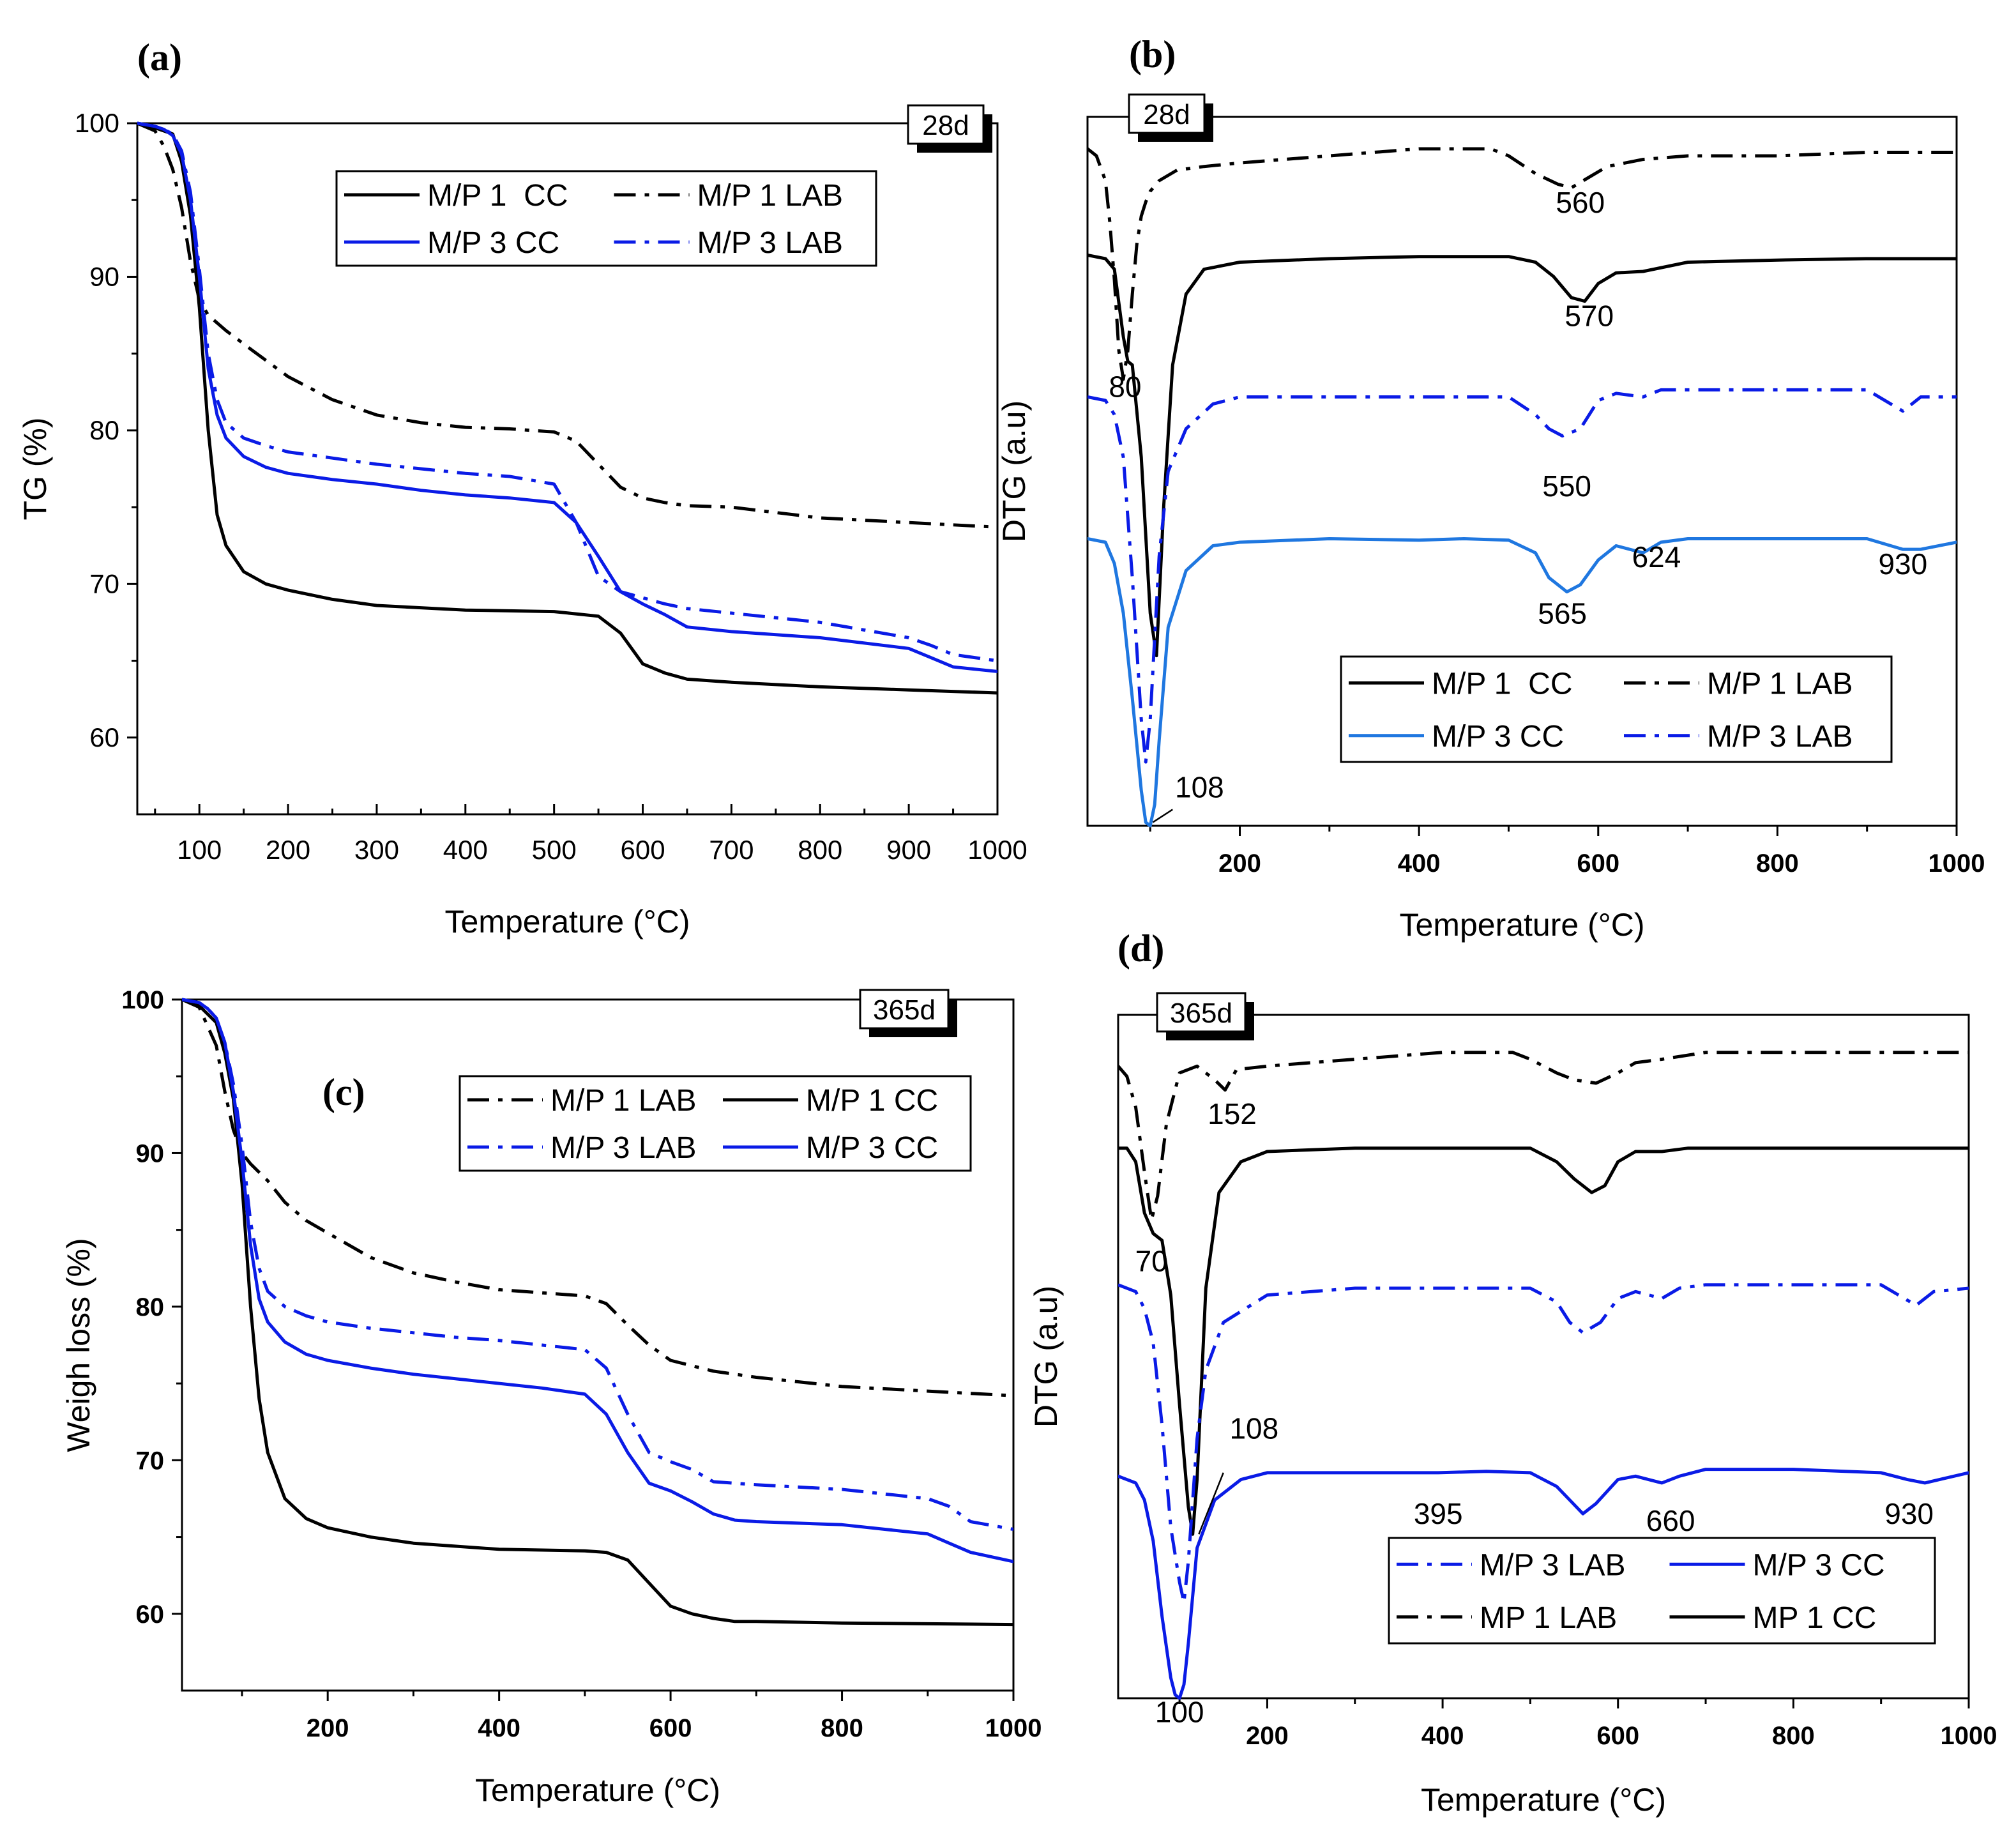 This screenshot has height=1833, width=2016. I want to click on panel-label: (b), so click(1152, 54).